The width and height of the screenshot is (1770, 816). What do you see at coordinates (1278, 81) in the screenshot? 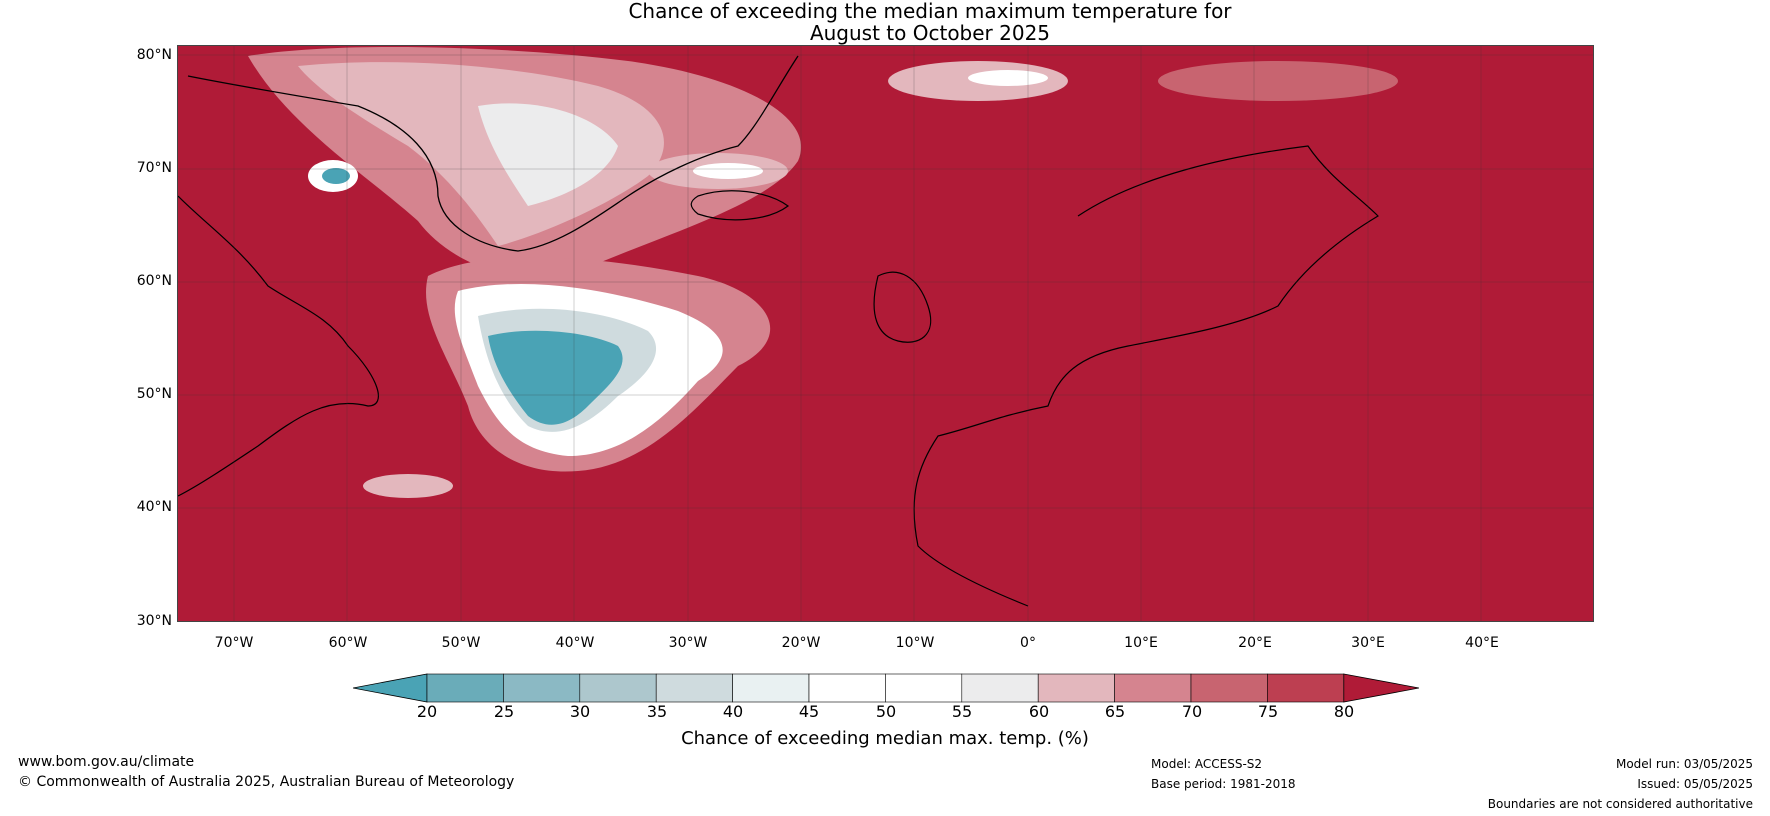
I see `arctic-east-field` at bounding box center [1278, 81].